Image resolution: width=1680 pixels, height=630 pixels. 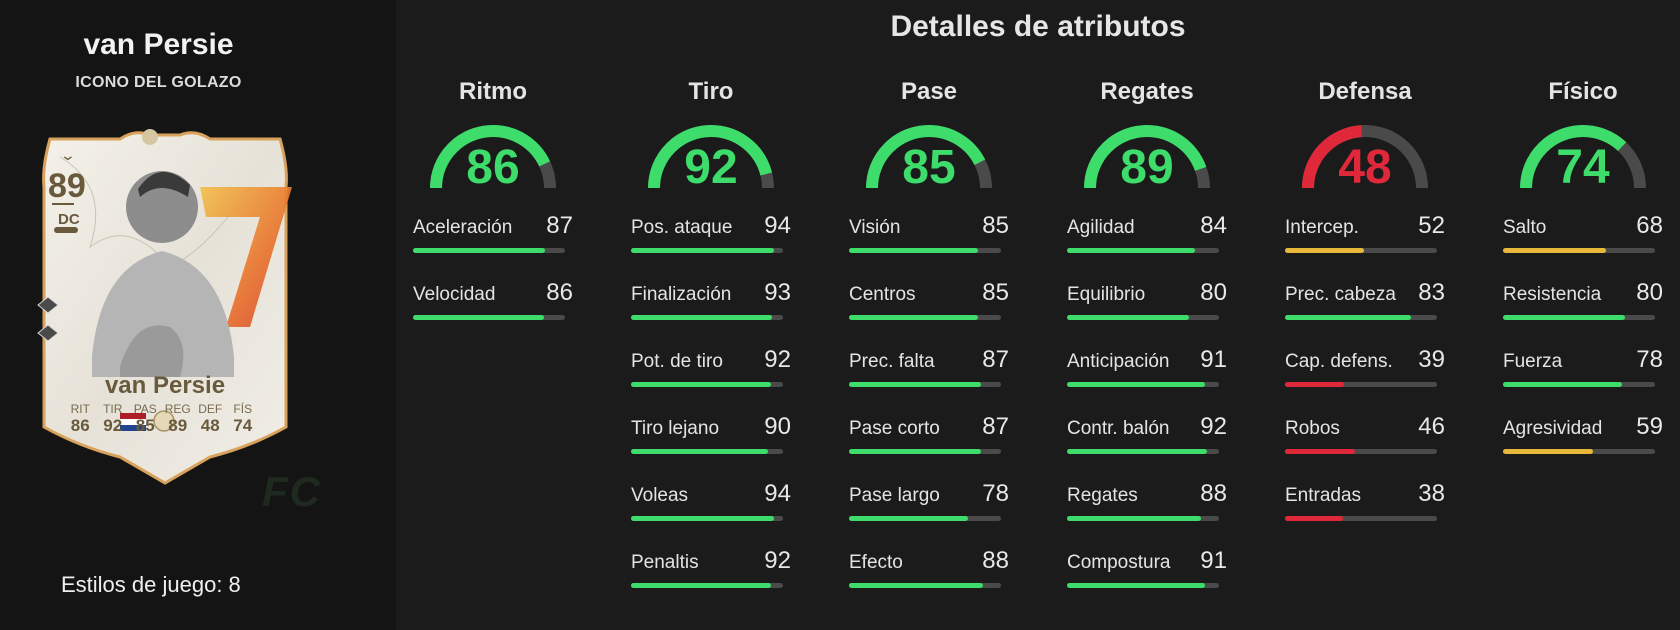 I want to click on card-player-name: van Persie, so click(x=165, y=385).